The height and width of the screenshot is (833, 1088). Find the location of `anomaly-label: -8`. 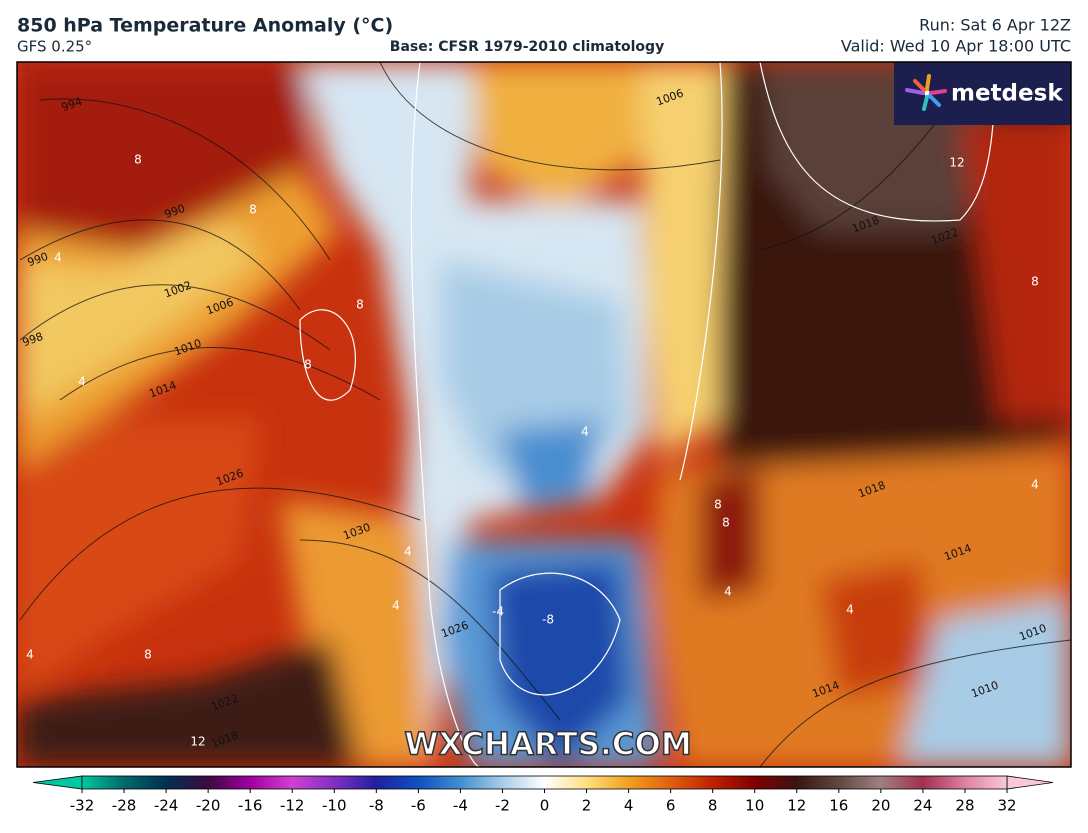

anomaly-label: -8 is located at coordinates (548, 620).